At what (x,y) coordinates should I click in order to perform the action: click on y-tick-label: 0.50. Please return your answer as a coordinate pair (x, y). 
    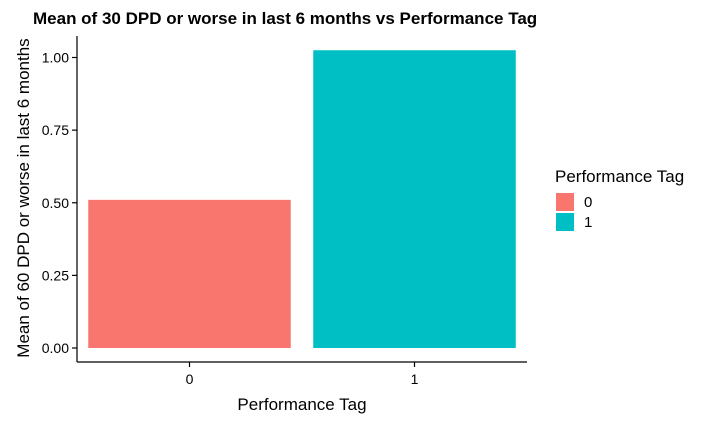
    Looking at the image, I should click on (55, 203).